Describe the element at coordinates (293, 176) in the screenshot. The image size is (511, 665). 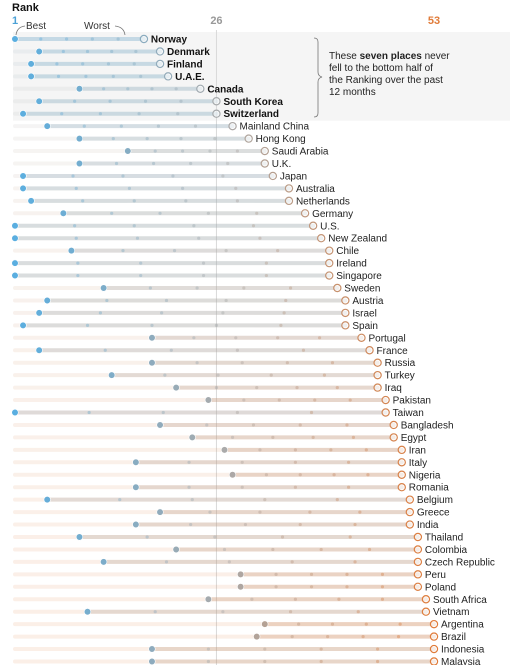
I see `country-label: Japan` at that location.